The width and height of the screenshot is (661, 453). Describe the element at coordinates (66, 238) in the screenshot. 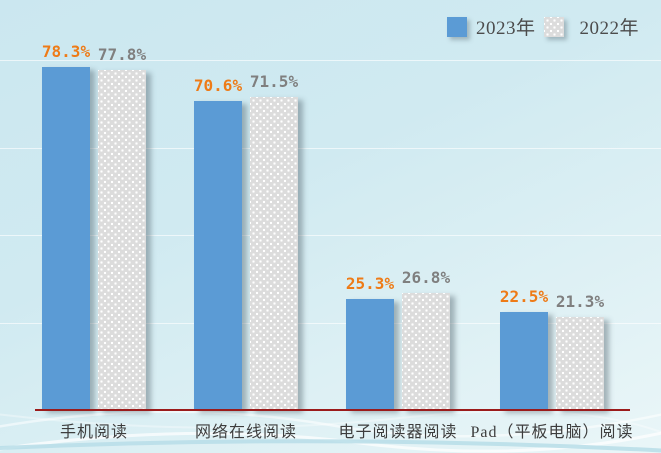

I see `bar-2023年-手机阅读` at that location.